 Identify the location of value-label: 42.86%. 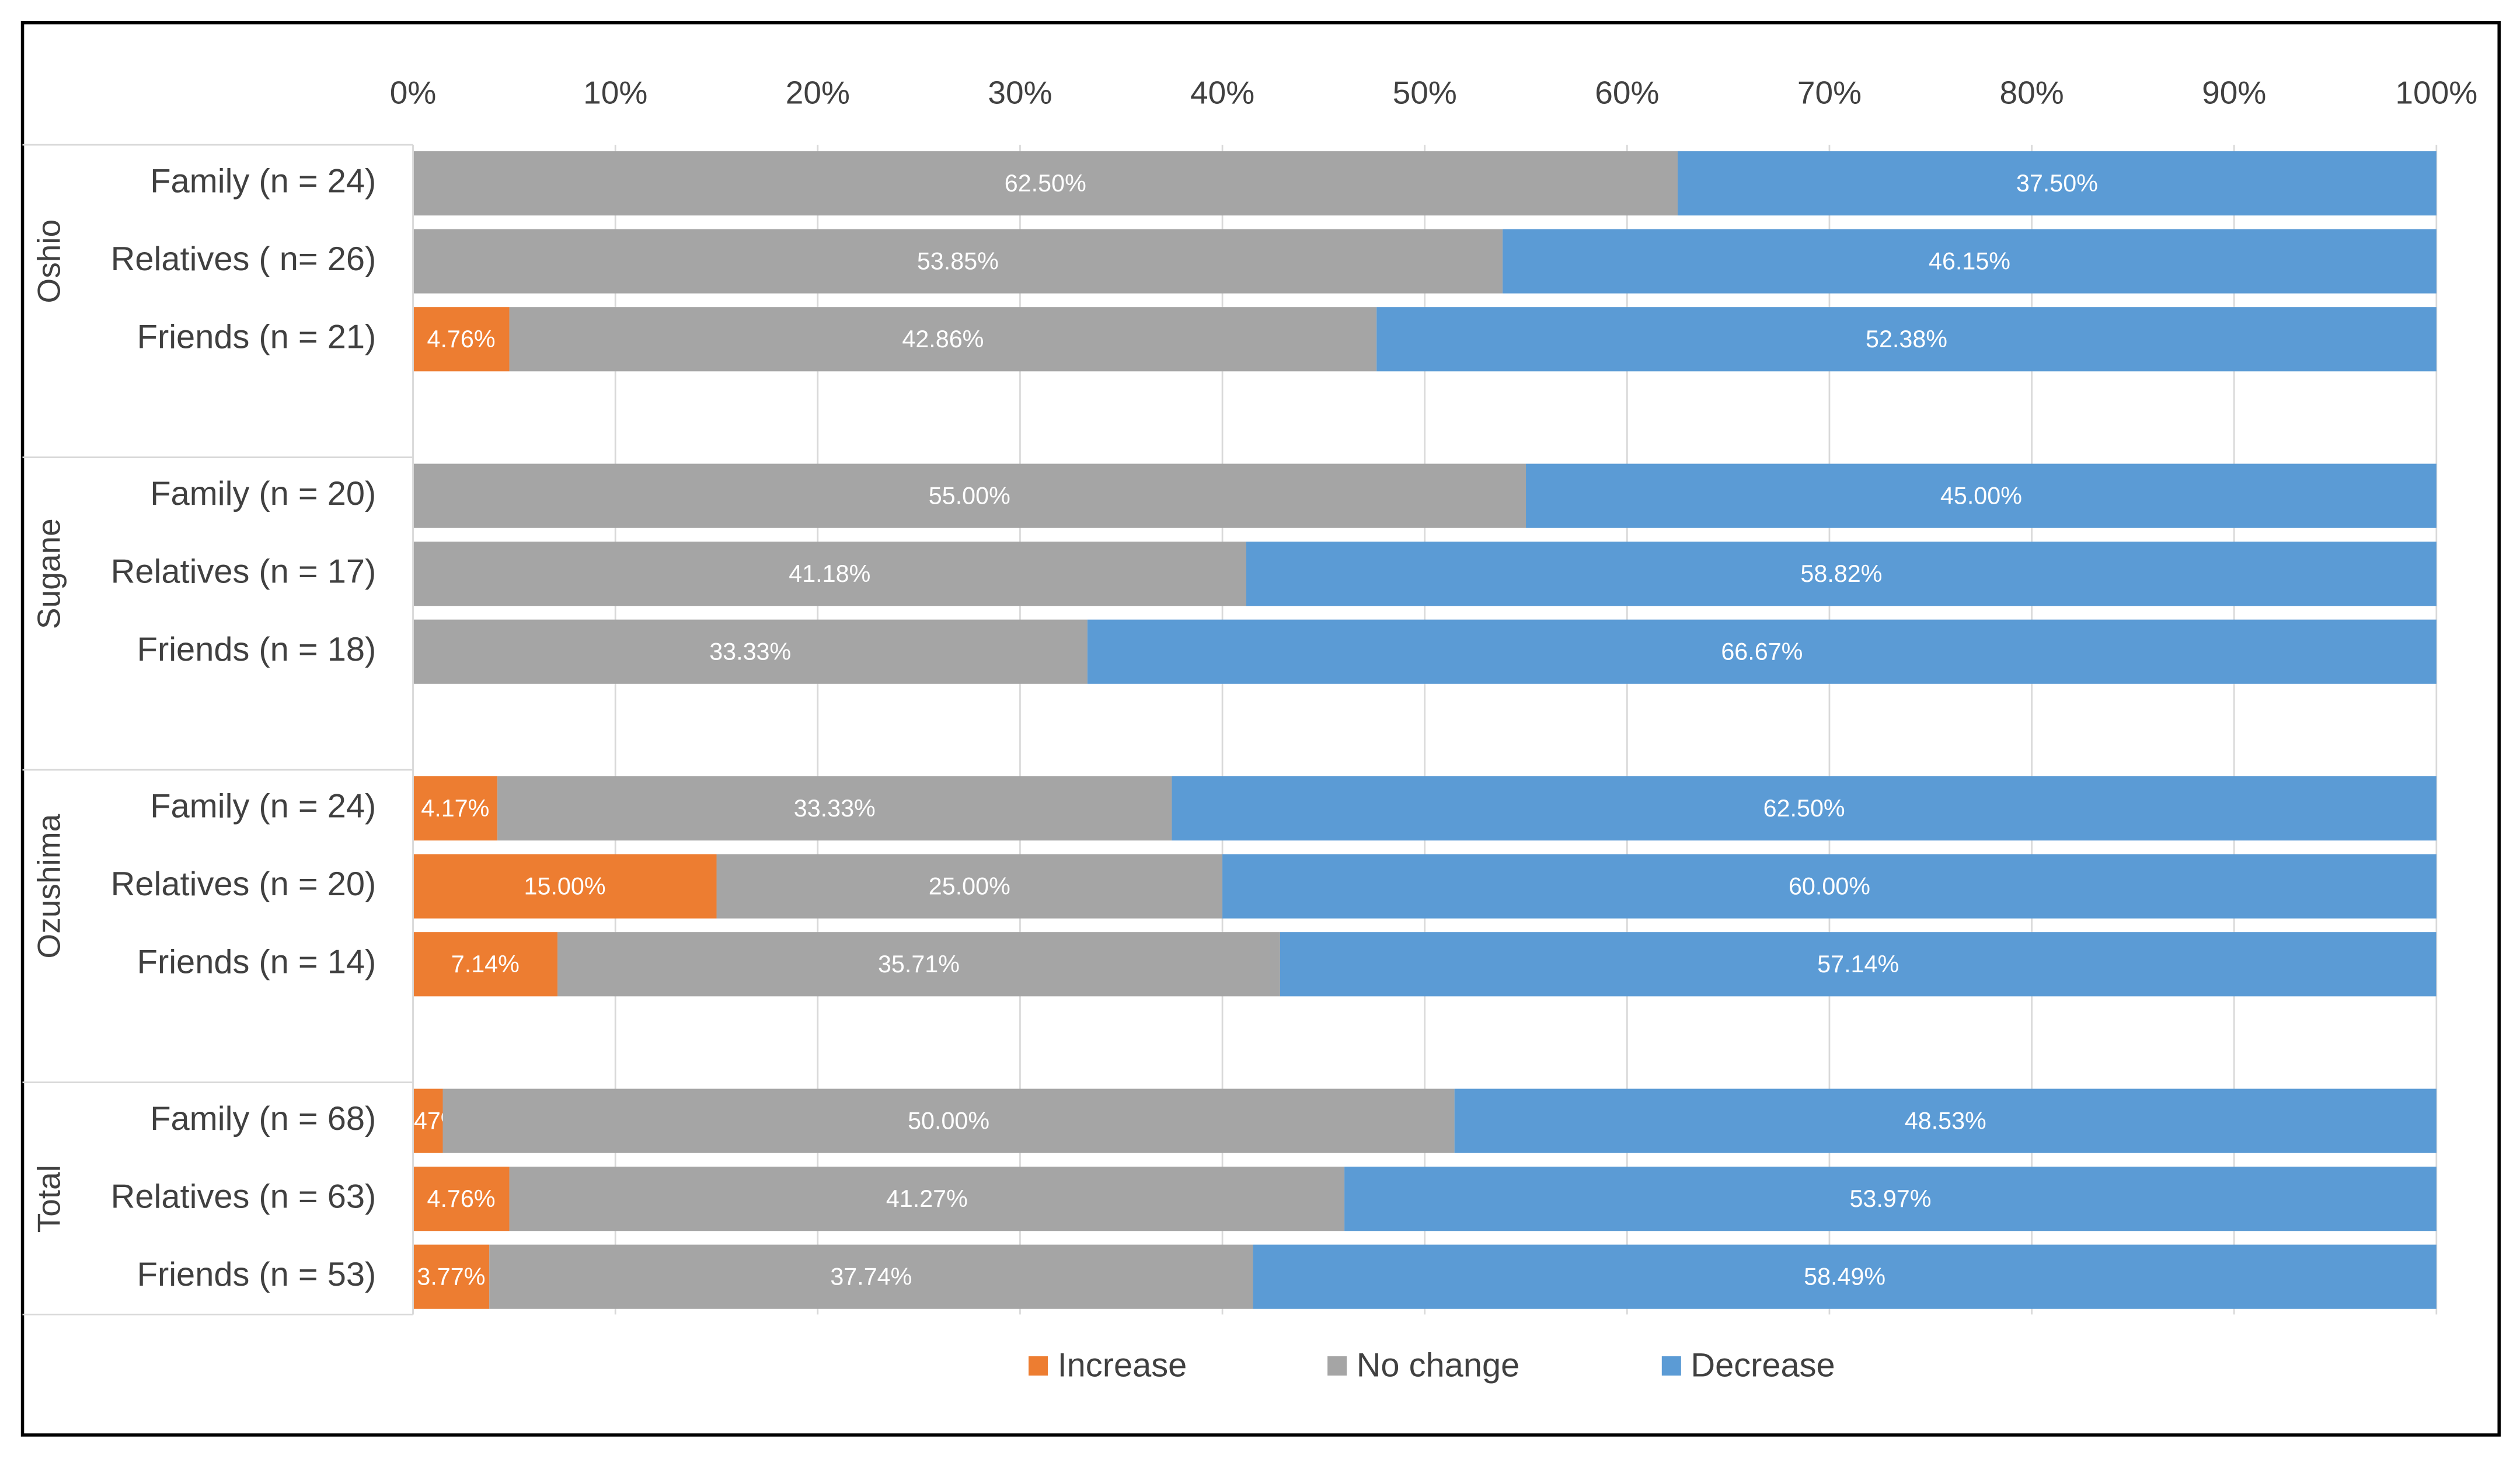
(943, 339).